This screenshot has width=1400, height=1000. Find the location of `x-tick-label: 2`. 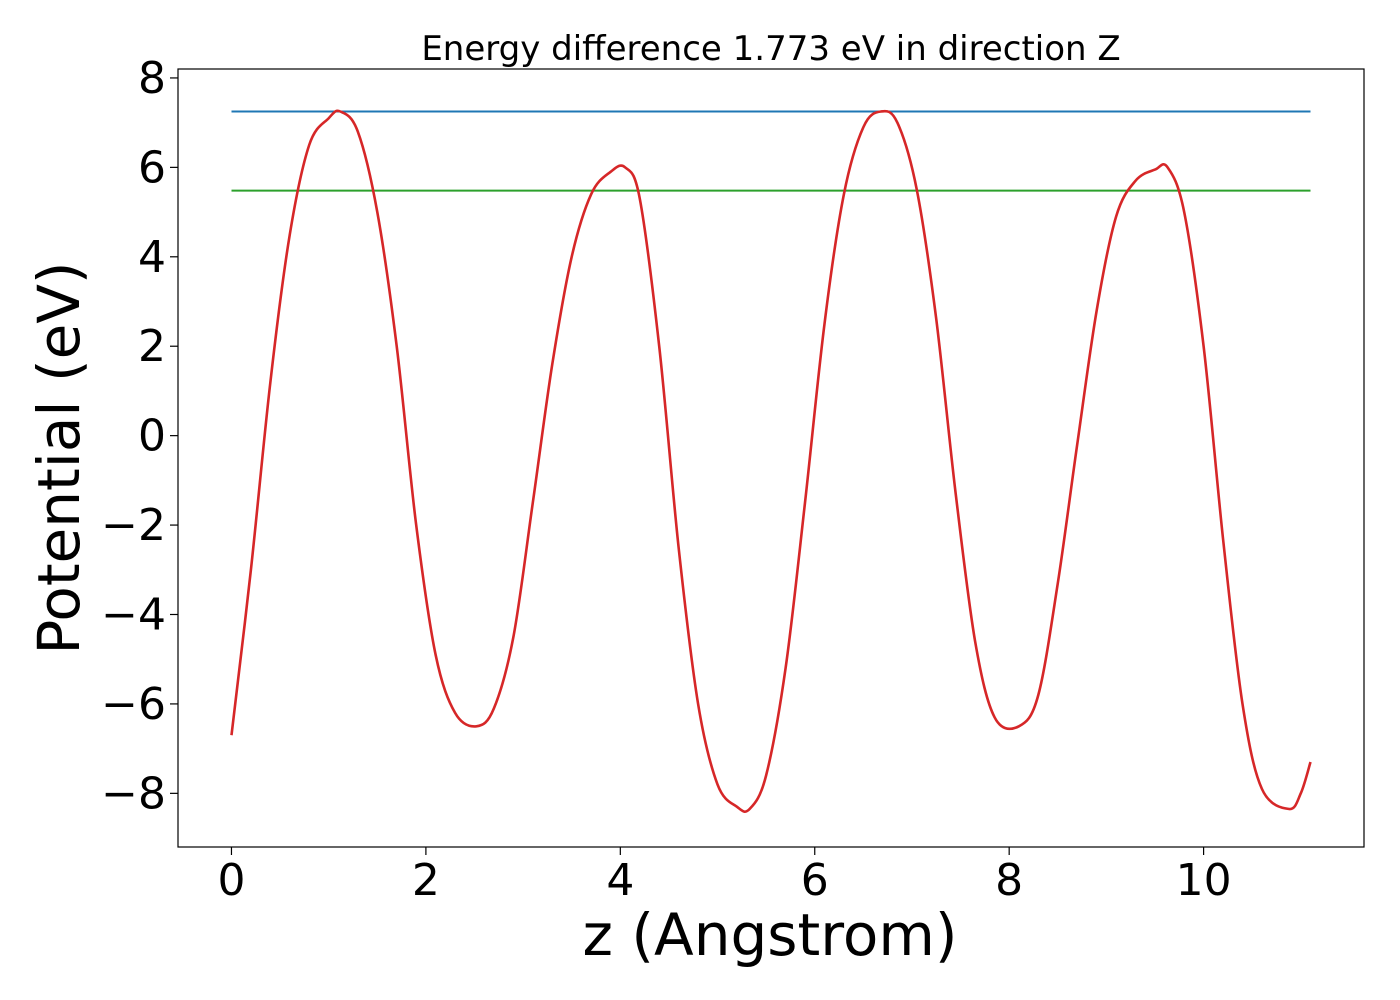

x-tick-label: 2 is located at coordinates (426, 880).